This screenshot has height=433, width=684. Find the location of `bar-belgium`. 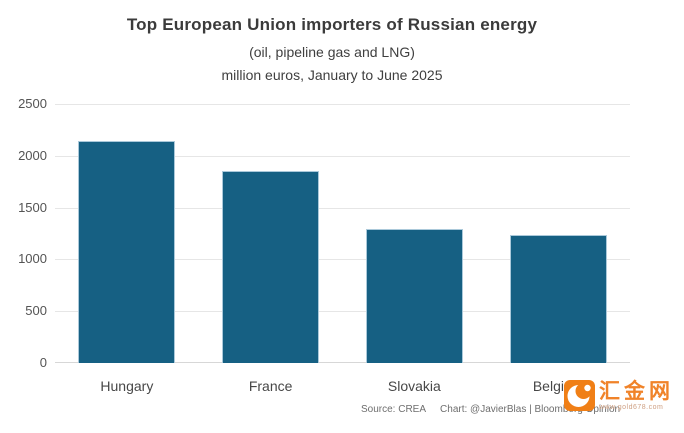

bar-belgium is located at coordinates (558, 298).